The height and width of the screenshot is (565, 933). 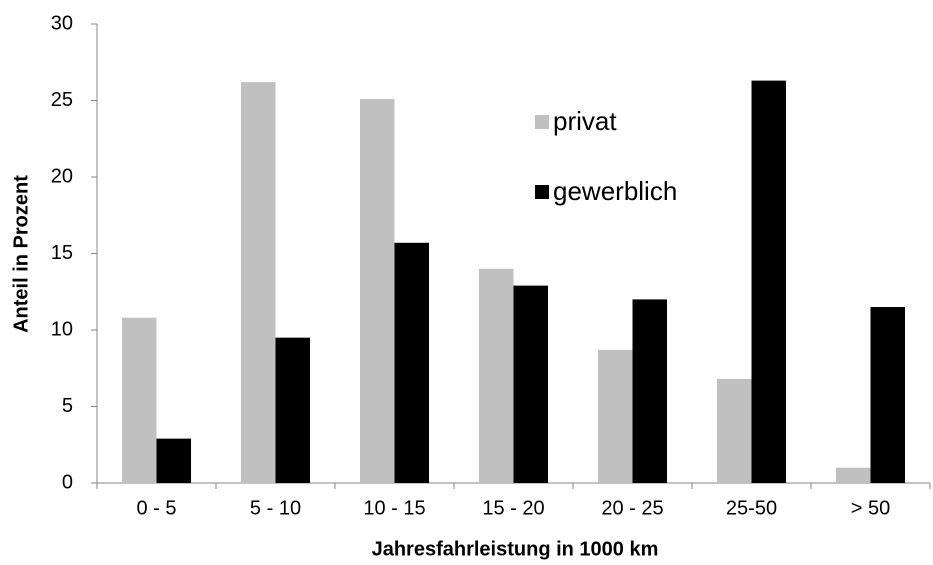 What do you see at coordinates (62, 23) in the screenshot?
I see `y-tick-label: 30` at bounding box center [62, 23].